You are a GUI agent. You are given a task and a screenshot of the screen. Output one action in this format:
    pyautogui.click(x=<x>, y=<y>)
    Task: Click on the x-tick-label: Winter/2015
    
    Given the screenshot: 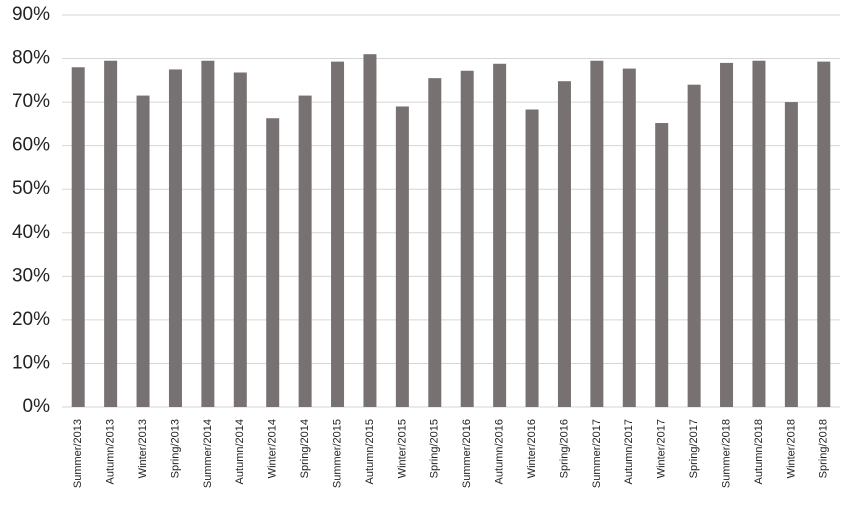 What is the action you would take?
    pyautogui.click(x=402, y=448)
    